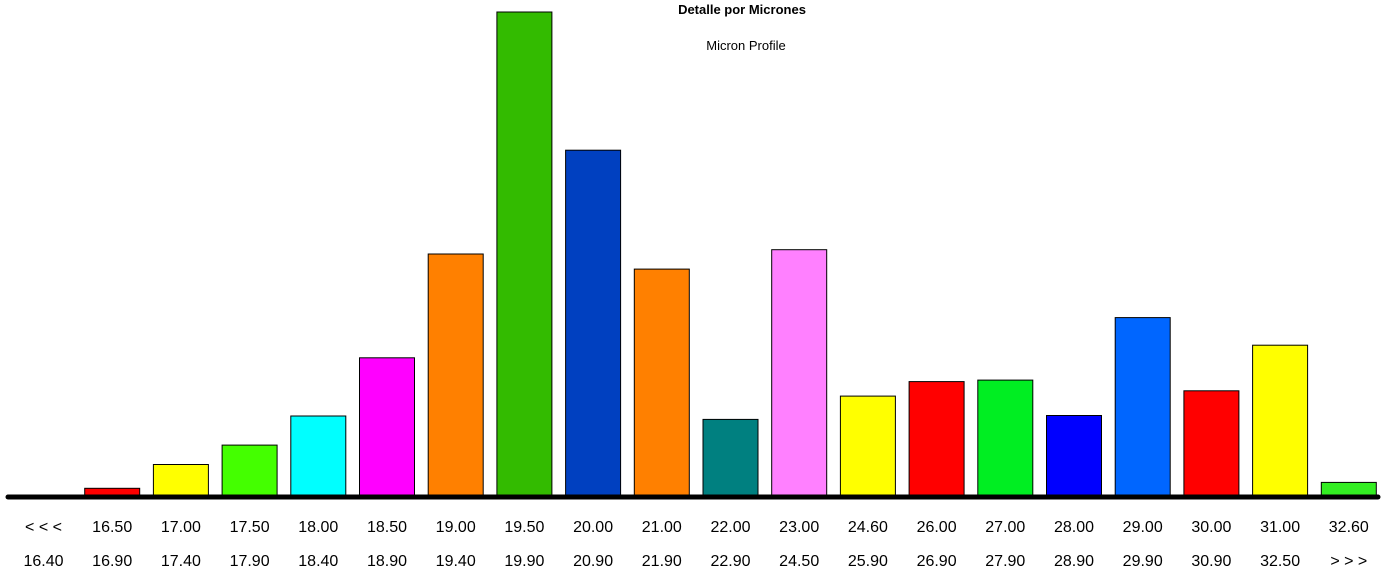 This screenshot has height=569, width=1386. Describe the element at coordinates (524, 527) in the screenshot. I see `tick-label-from-7: 19.50` at that location.